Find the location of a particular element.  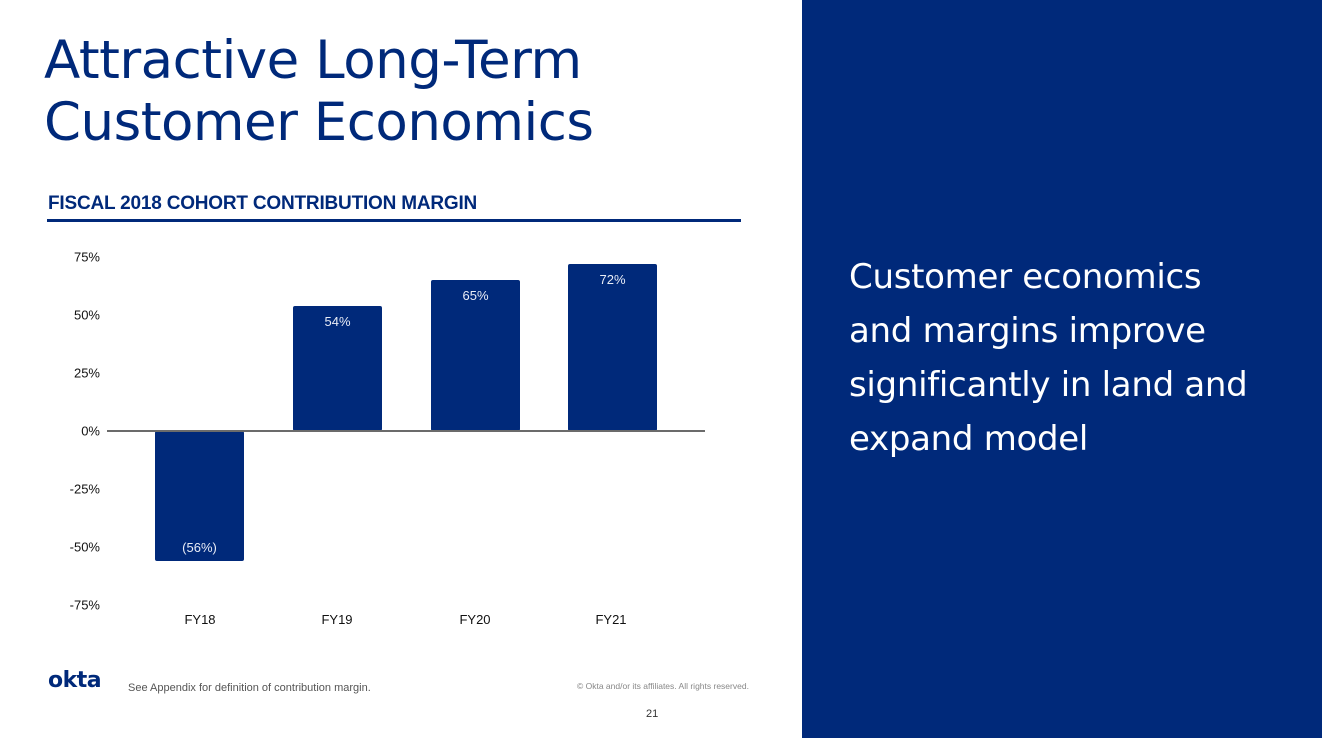

y-tick-neg25: -25% is located at coordinates (84, 489).